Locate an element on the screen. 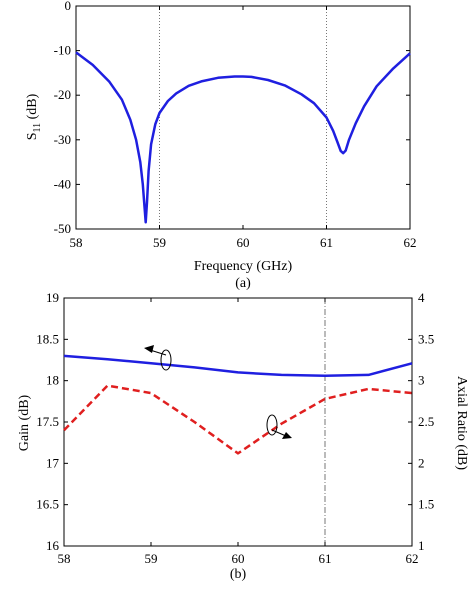 The width and height of the screenshot is (474, 594). chart-a-y-label-sub: 11 is located at coordinates (37, 128).